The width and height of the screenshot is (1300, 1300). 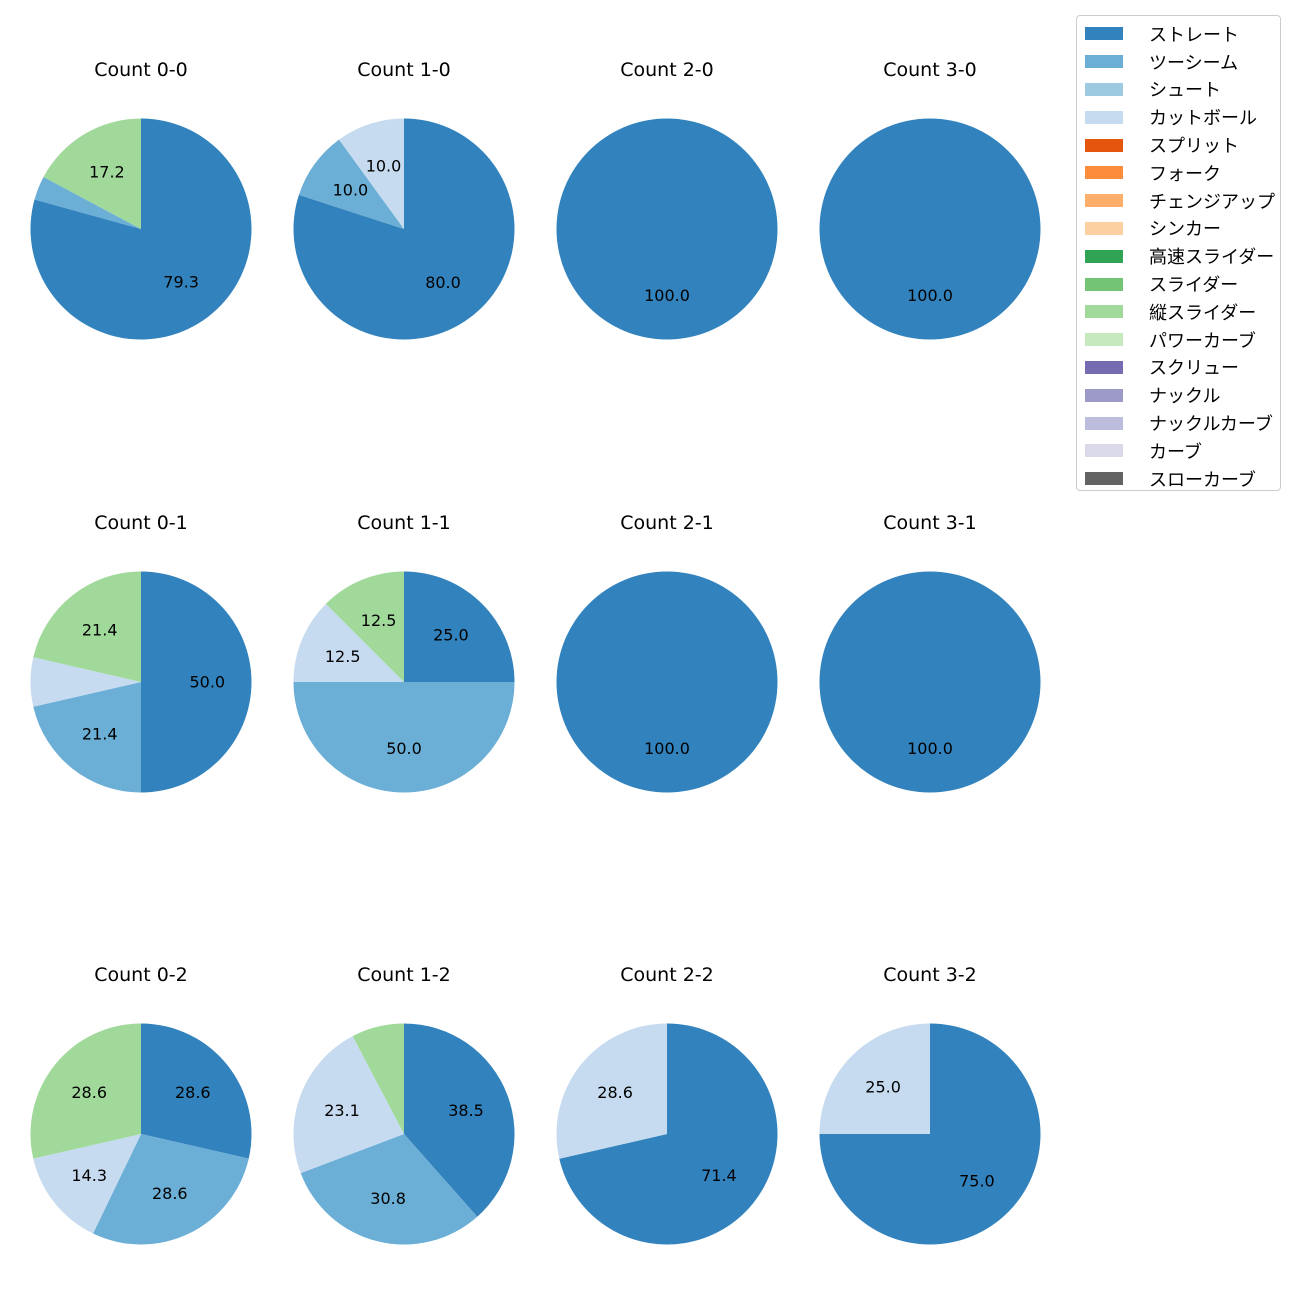 I want to click on pie-title: Count 3-1, so click(x=930, y=523).